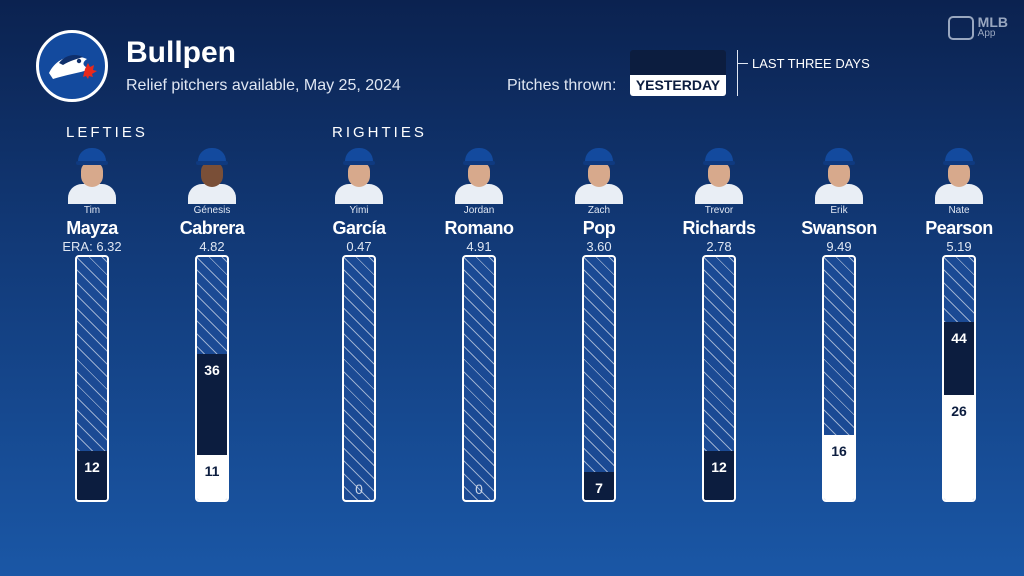  I want to click on pitcher-card: Yimi García 0.47, so click(359, 197).